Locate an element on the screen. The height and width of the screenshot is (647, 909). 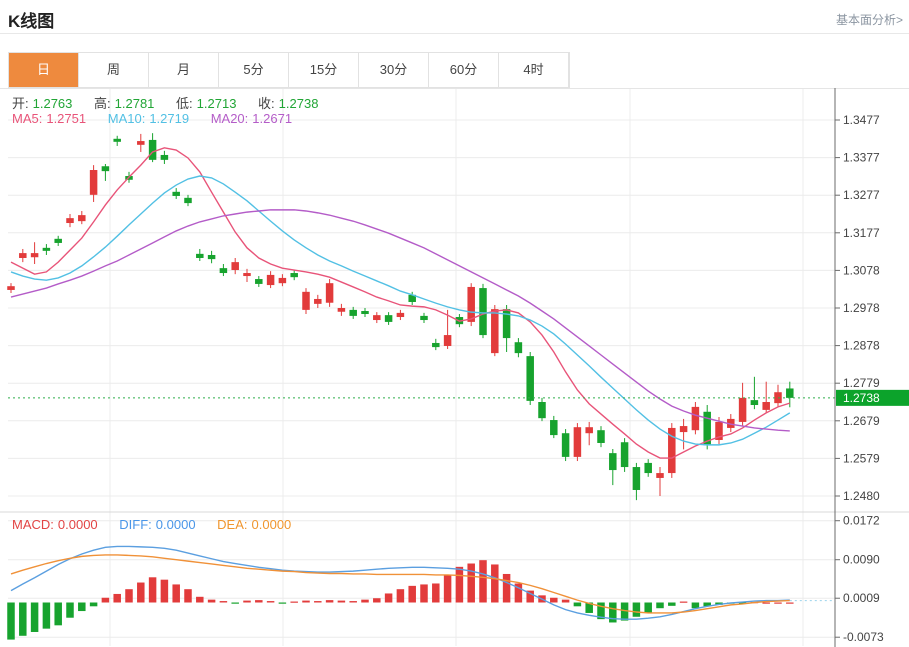
macd-line-dea is located at coordinates (400, 584).